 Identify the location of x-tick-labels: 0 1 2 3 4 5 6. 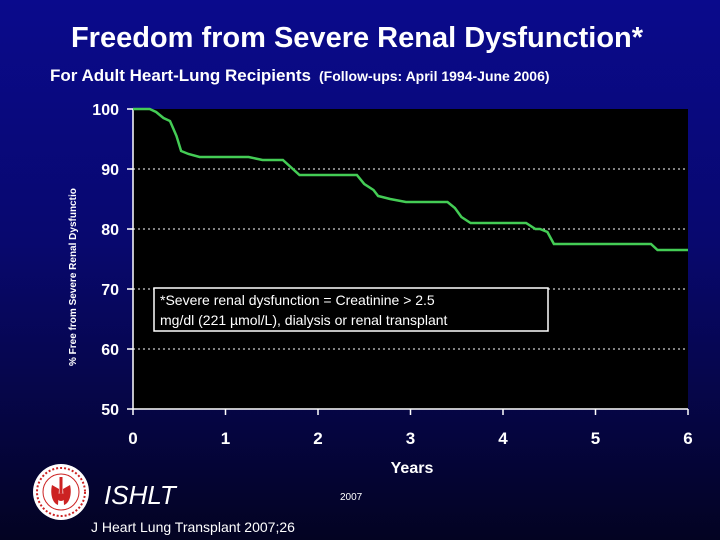
(410, 428).